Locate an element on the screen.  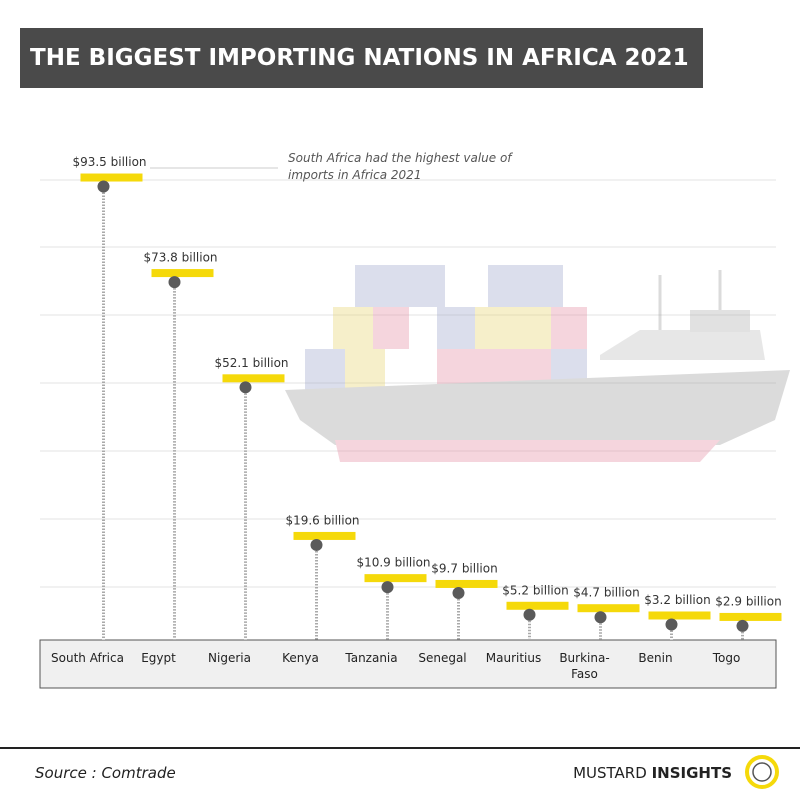
value-label: $2.9 billion is located at coordinates (748, 601).